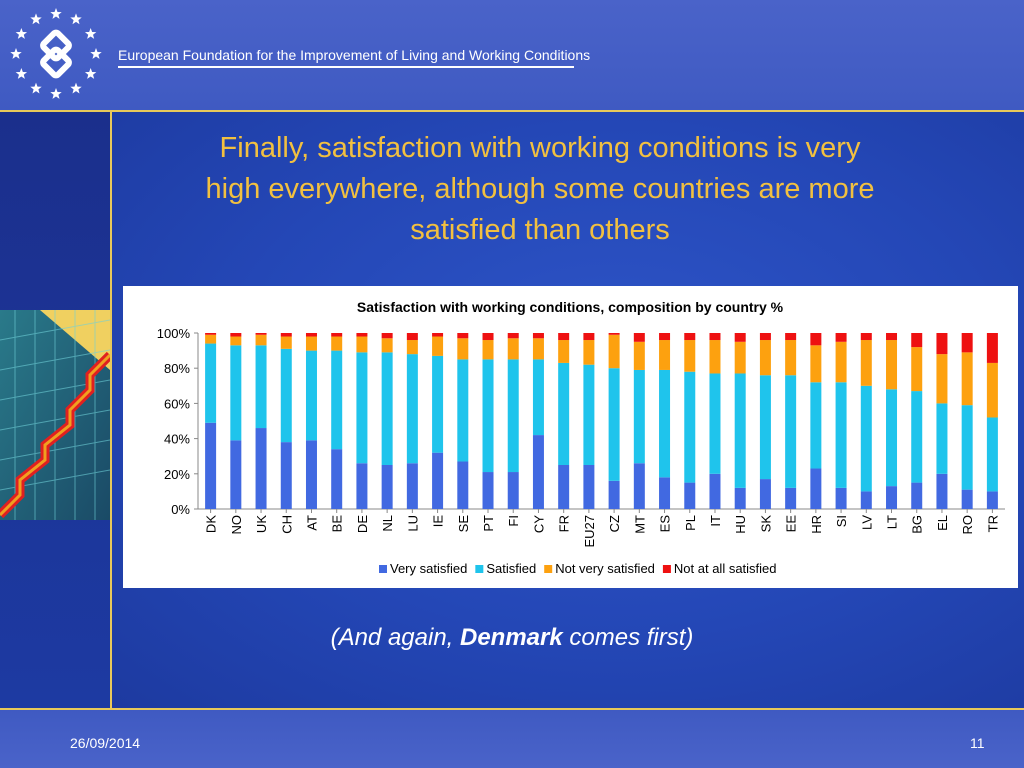  Describe the element at coordinates (690, 523) in the screenshot. I see `x-tick-label: PL` at that location.